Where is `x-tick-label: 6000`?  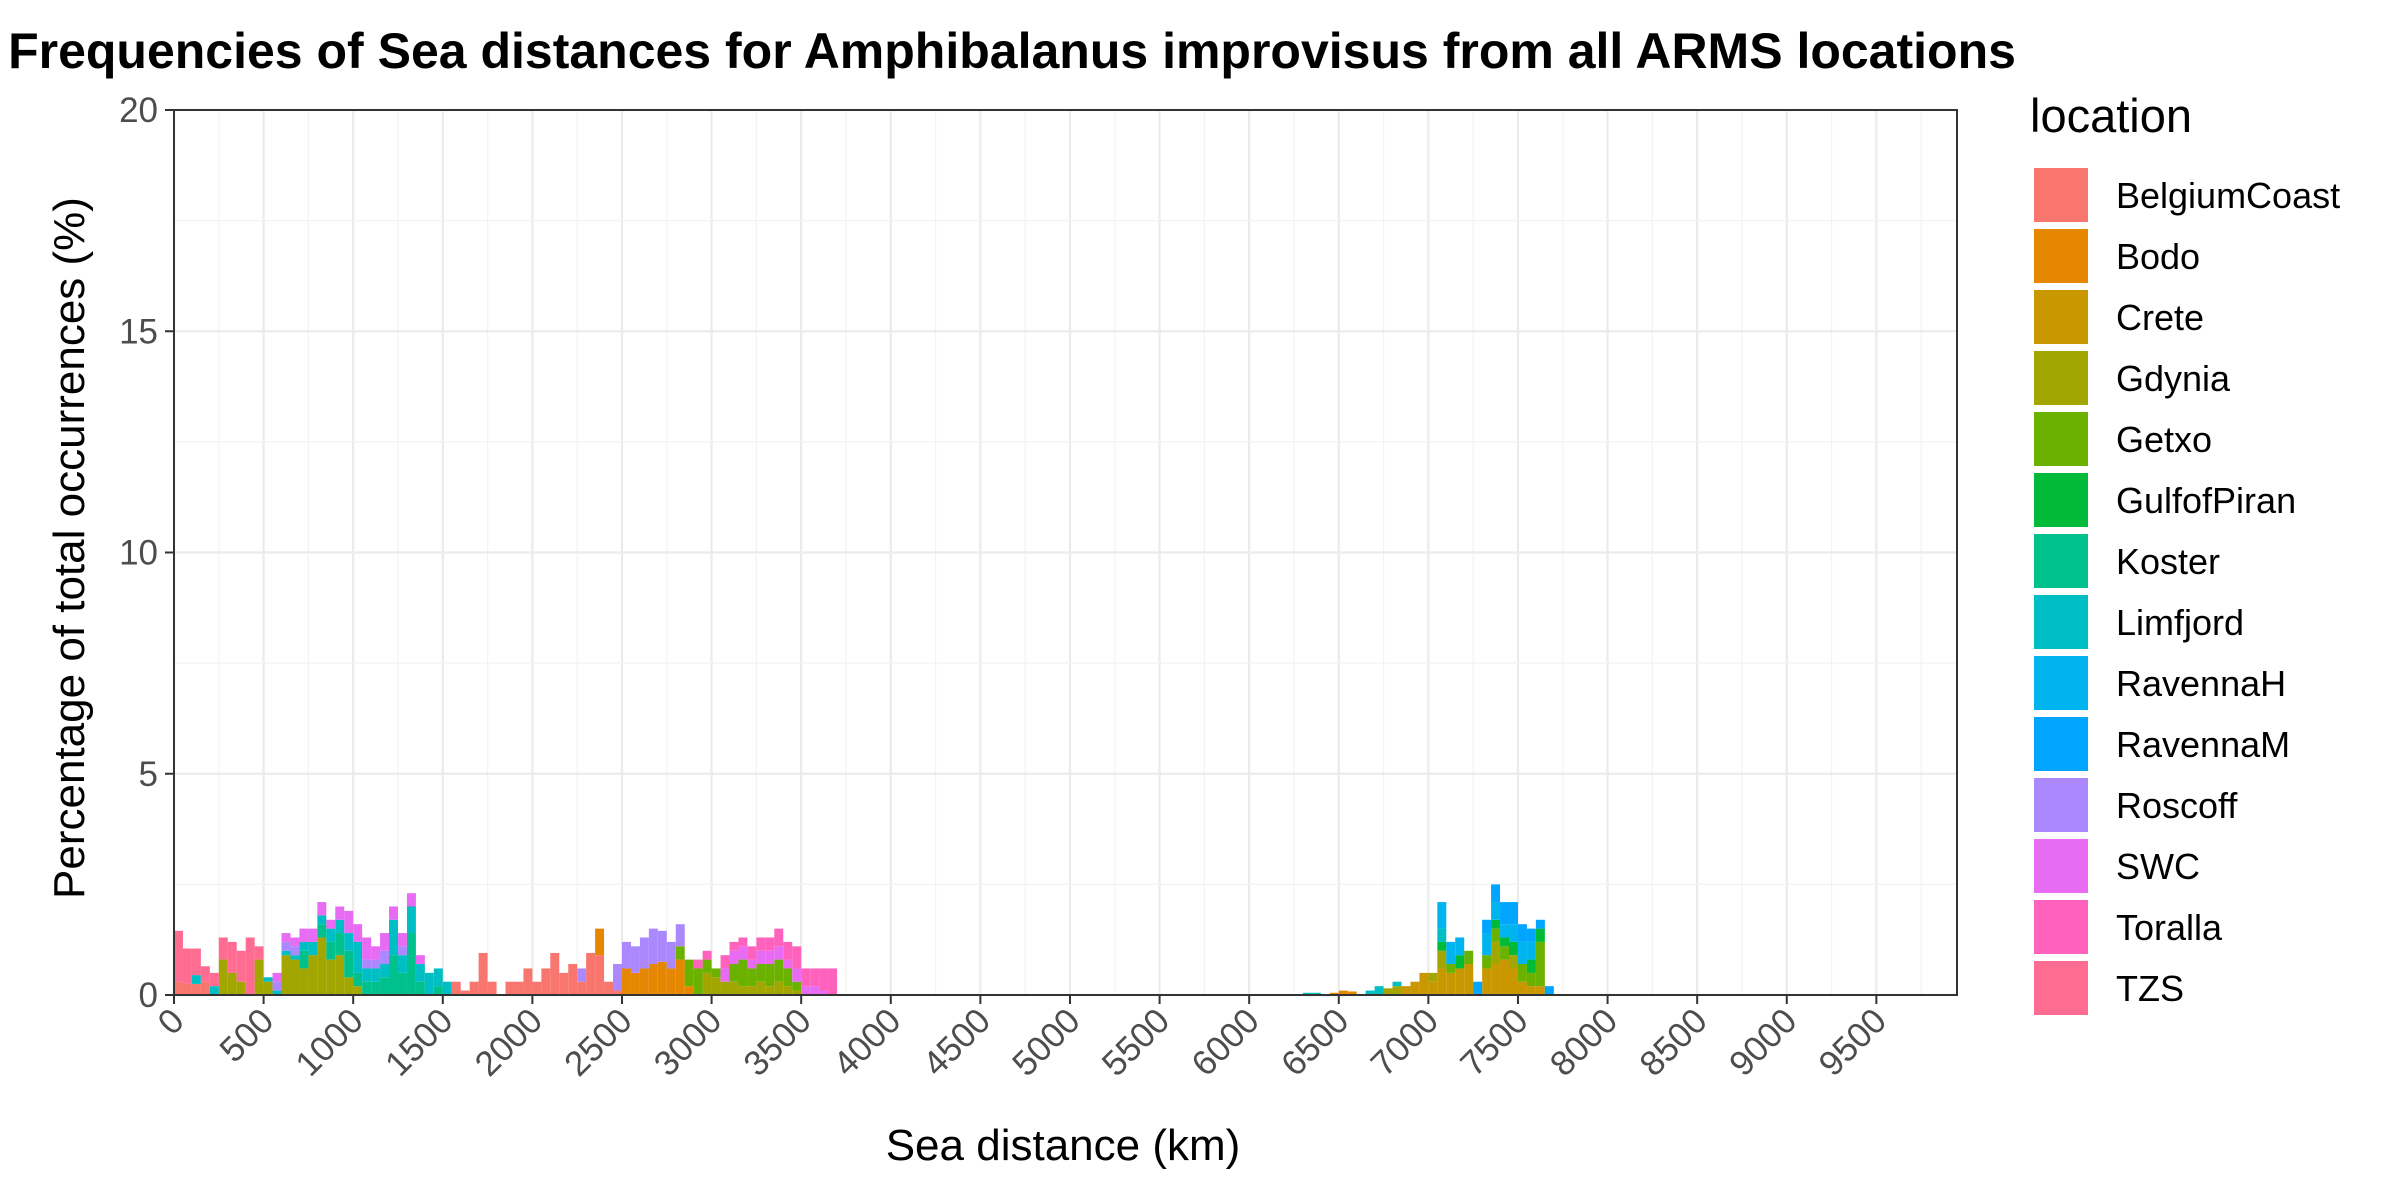
x-tick-label: 6000 is located at coordinates (1225, 1042).